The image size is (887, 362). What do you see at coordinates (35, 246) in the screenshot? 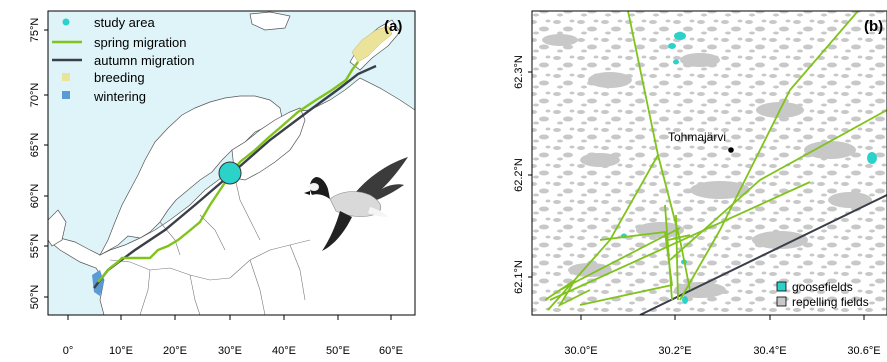
I see `y-tick-label: 55°N` at bounding box center [35, 246].